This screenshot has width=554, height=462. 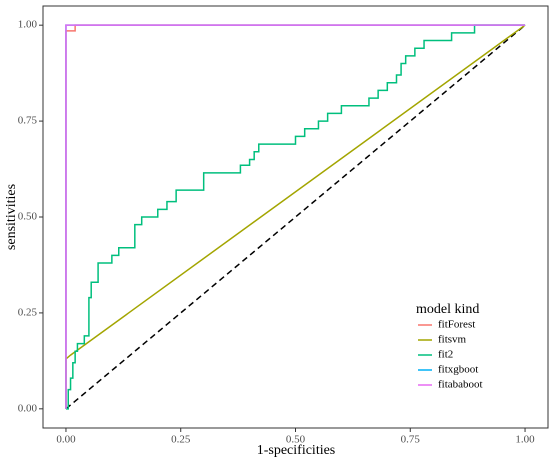 I want to click on x-tick-label: 0.50, so click(x=296, y=440).